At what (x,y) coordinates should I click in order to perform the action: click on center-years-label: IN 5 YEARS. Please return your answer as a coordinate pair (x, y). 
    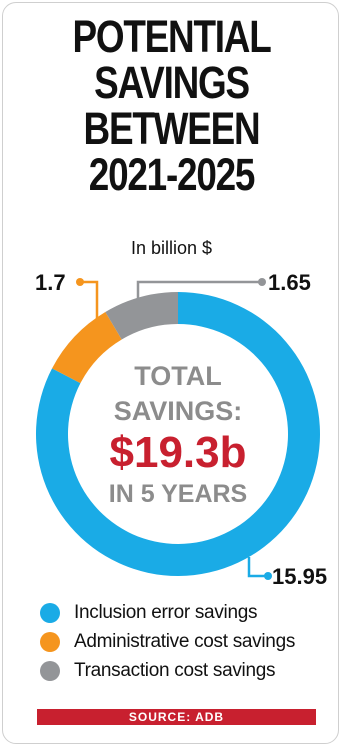
    Looking at the image, I should click on (178, 494).